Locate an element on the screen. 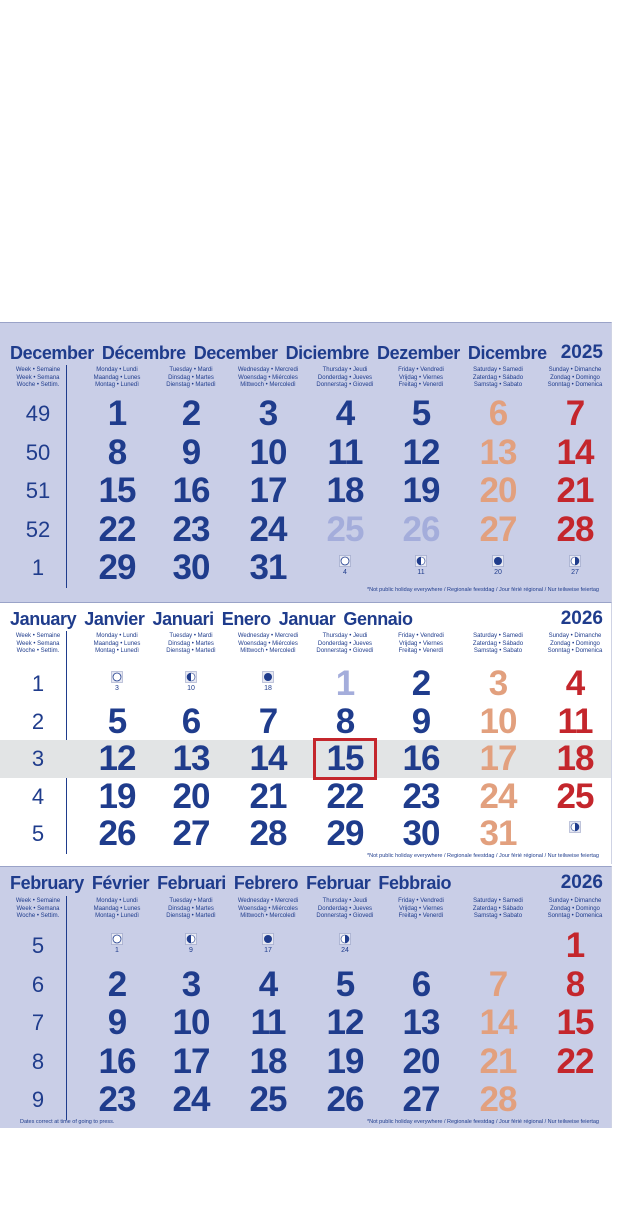  day-number: 31 is located at coordinates (498, 833).